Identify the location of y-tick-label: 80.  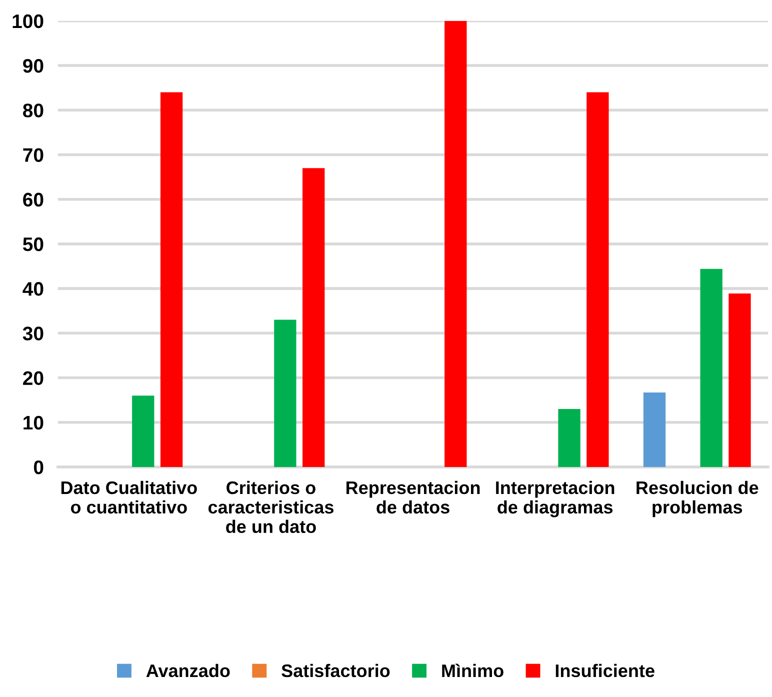
(33, 111).